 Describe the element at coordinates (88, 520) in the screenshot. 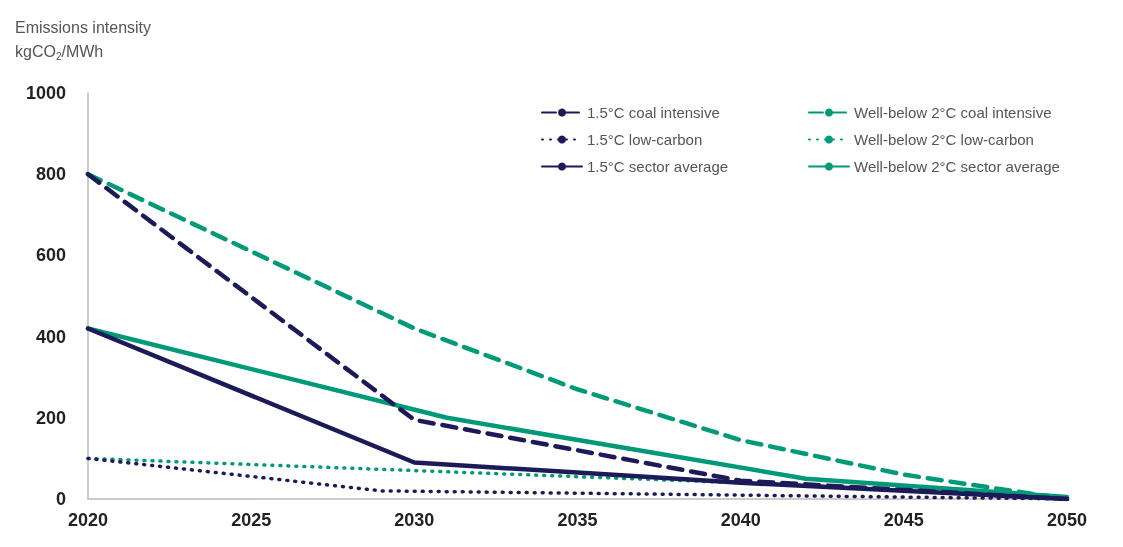

I see `x-tick-label: 2020` at that location.